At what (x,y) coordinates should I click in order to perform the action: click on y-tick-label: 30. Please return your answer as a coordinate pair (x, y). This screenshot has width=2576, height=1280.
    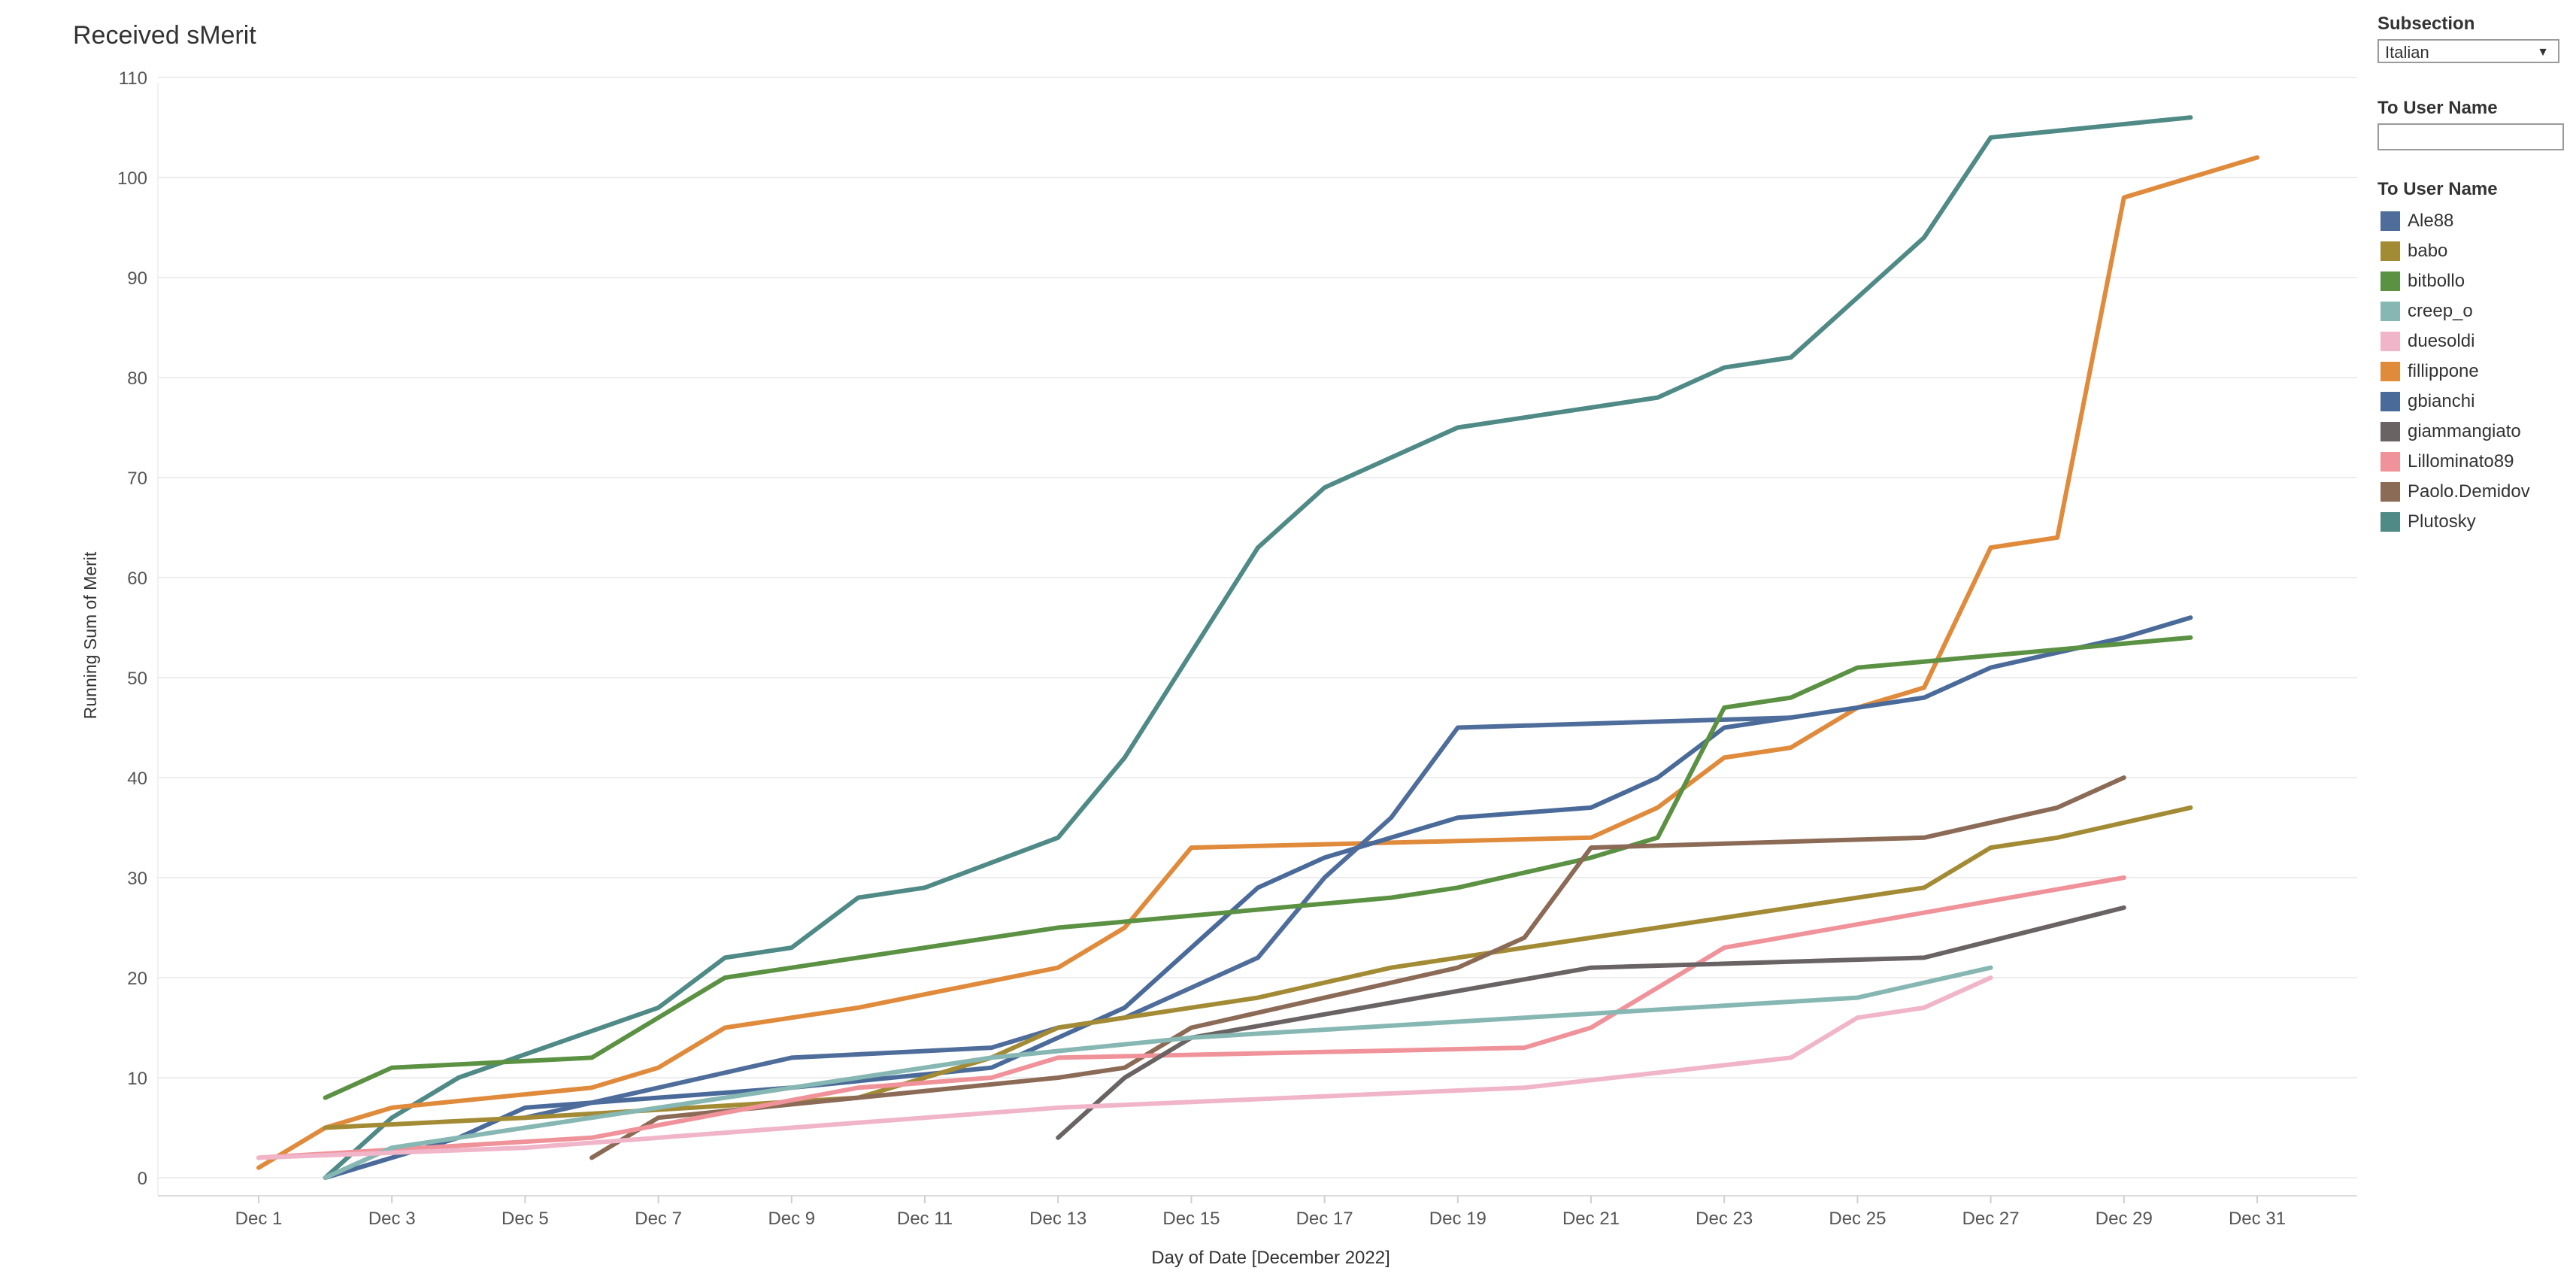
    Looking at the image, I should click on (137, 879).